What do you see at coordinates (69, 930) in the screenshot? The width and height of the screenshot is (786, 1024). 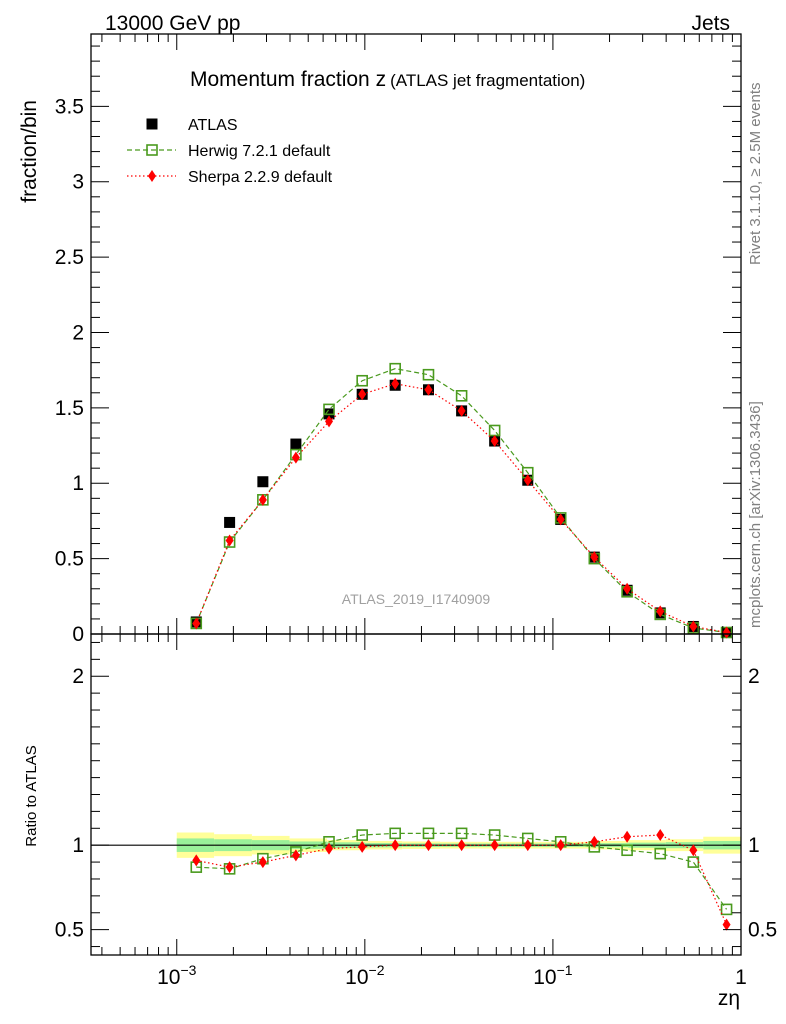 I see `ratio-y-tick-label: 0.5` at bounding box center [69, 930].